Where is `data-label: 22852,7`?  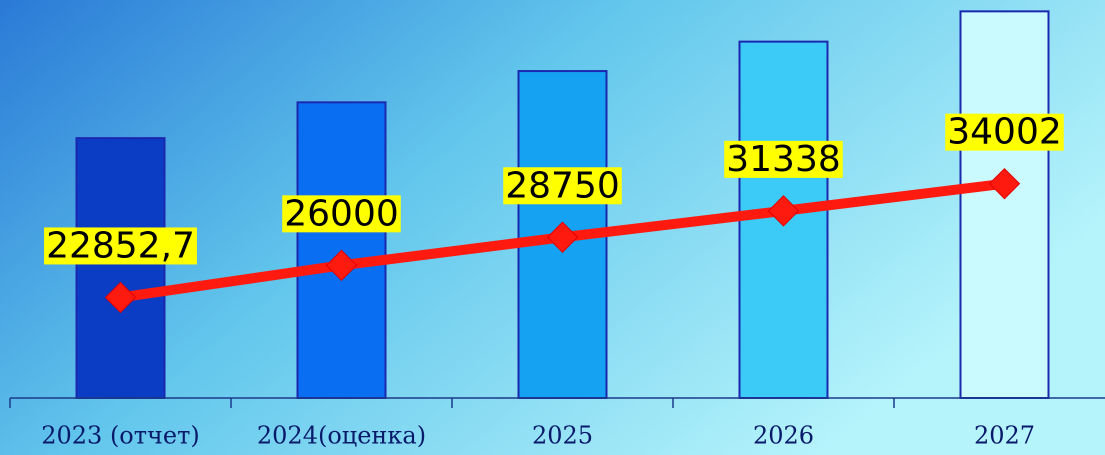
data-label: 22852,7 is located at coordinates (120, 245).